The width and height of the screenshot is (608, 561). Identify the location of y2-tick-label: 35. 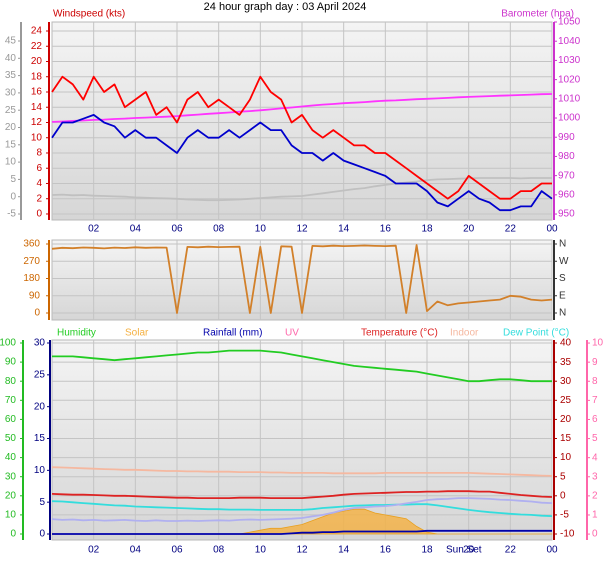
(566, 362).